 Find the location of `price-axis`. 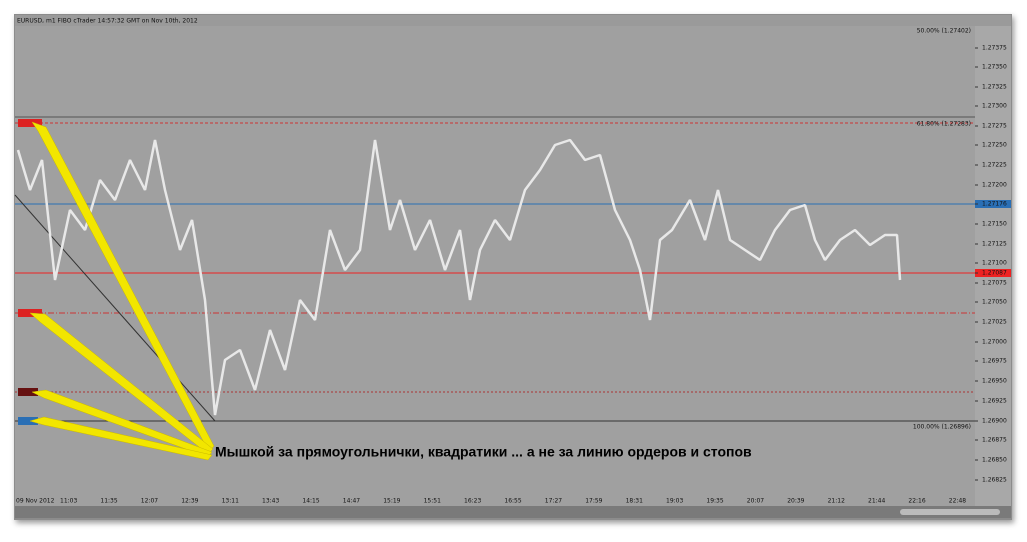

price-axis is located at coordinates (993, 266).